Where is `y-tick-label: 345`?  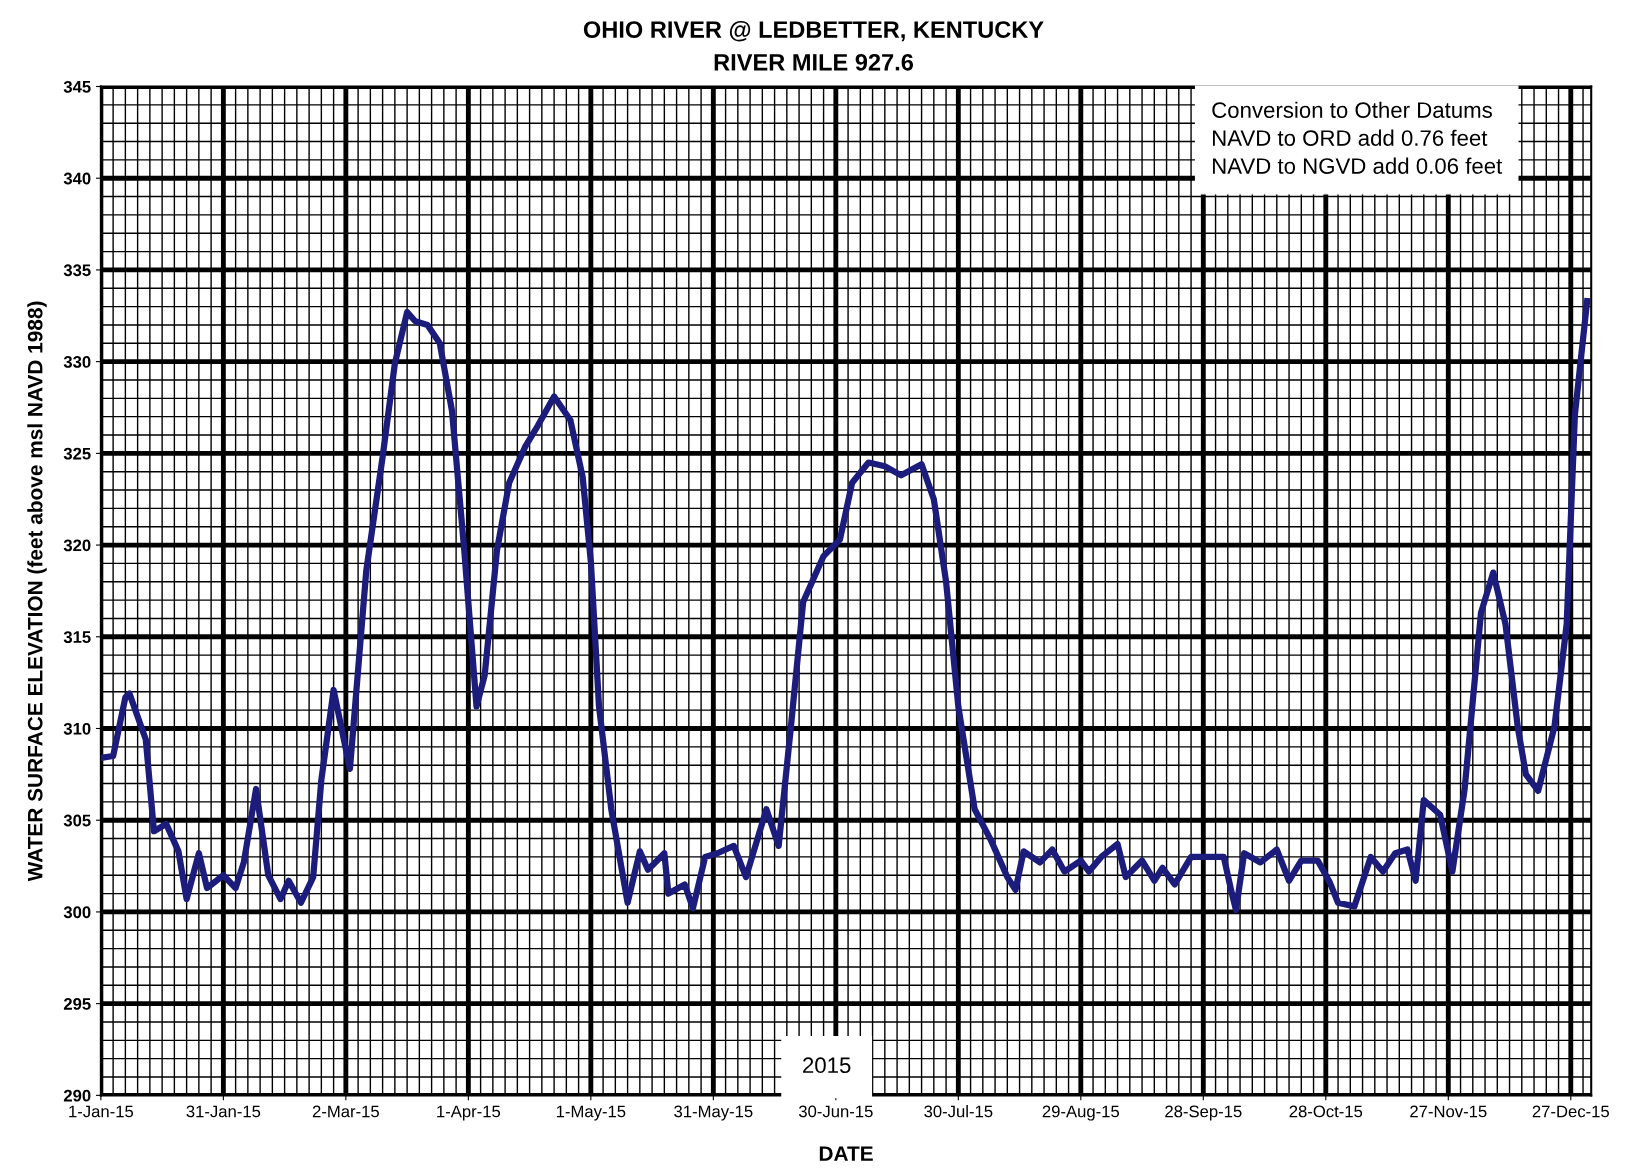
y-tick-label: 345 is located at coordinates (77, 86).